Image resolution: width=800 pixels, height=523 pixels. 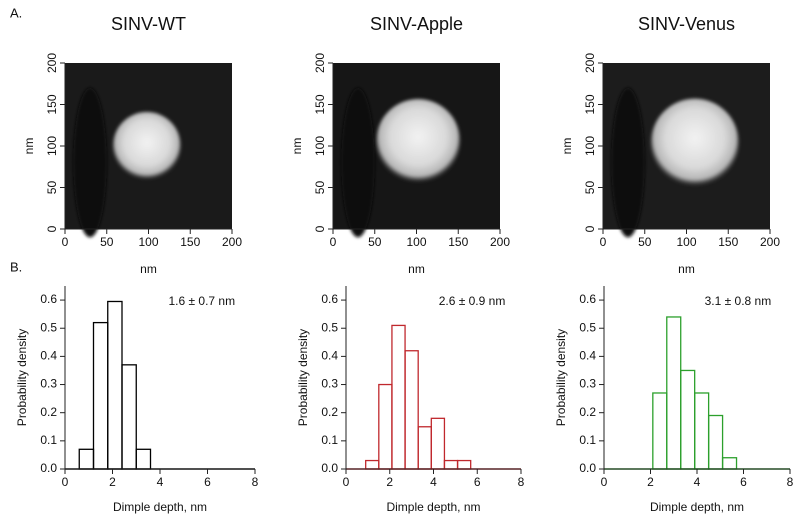 I want to click on x-tick-label: 6, so click(x=743, y=482).